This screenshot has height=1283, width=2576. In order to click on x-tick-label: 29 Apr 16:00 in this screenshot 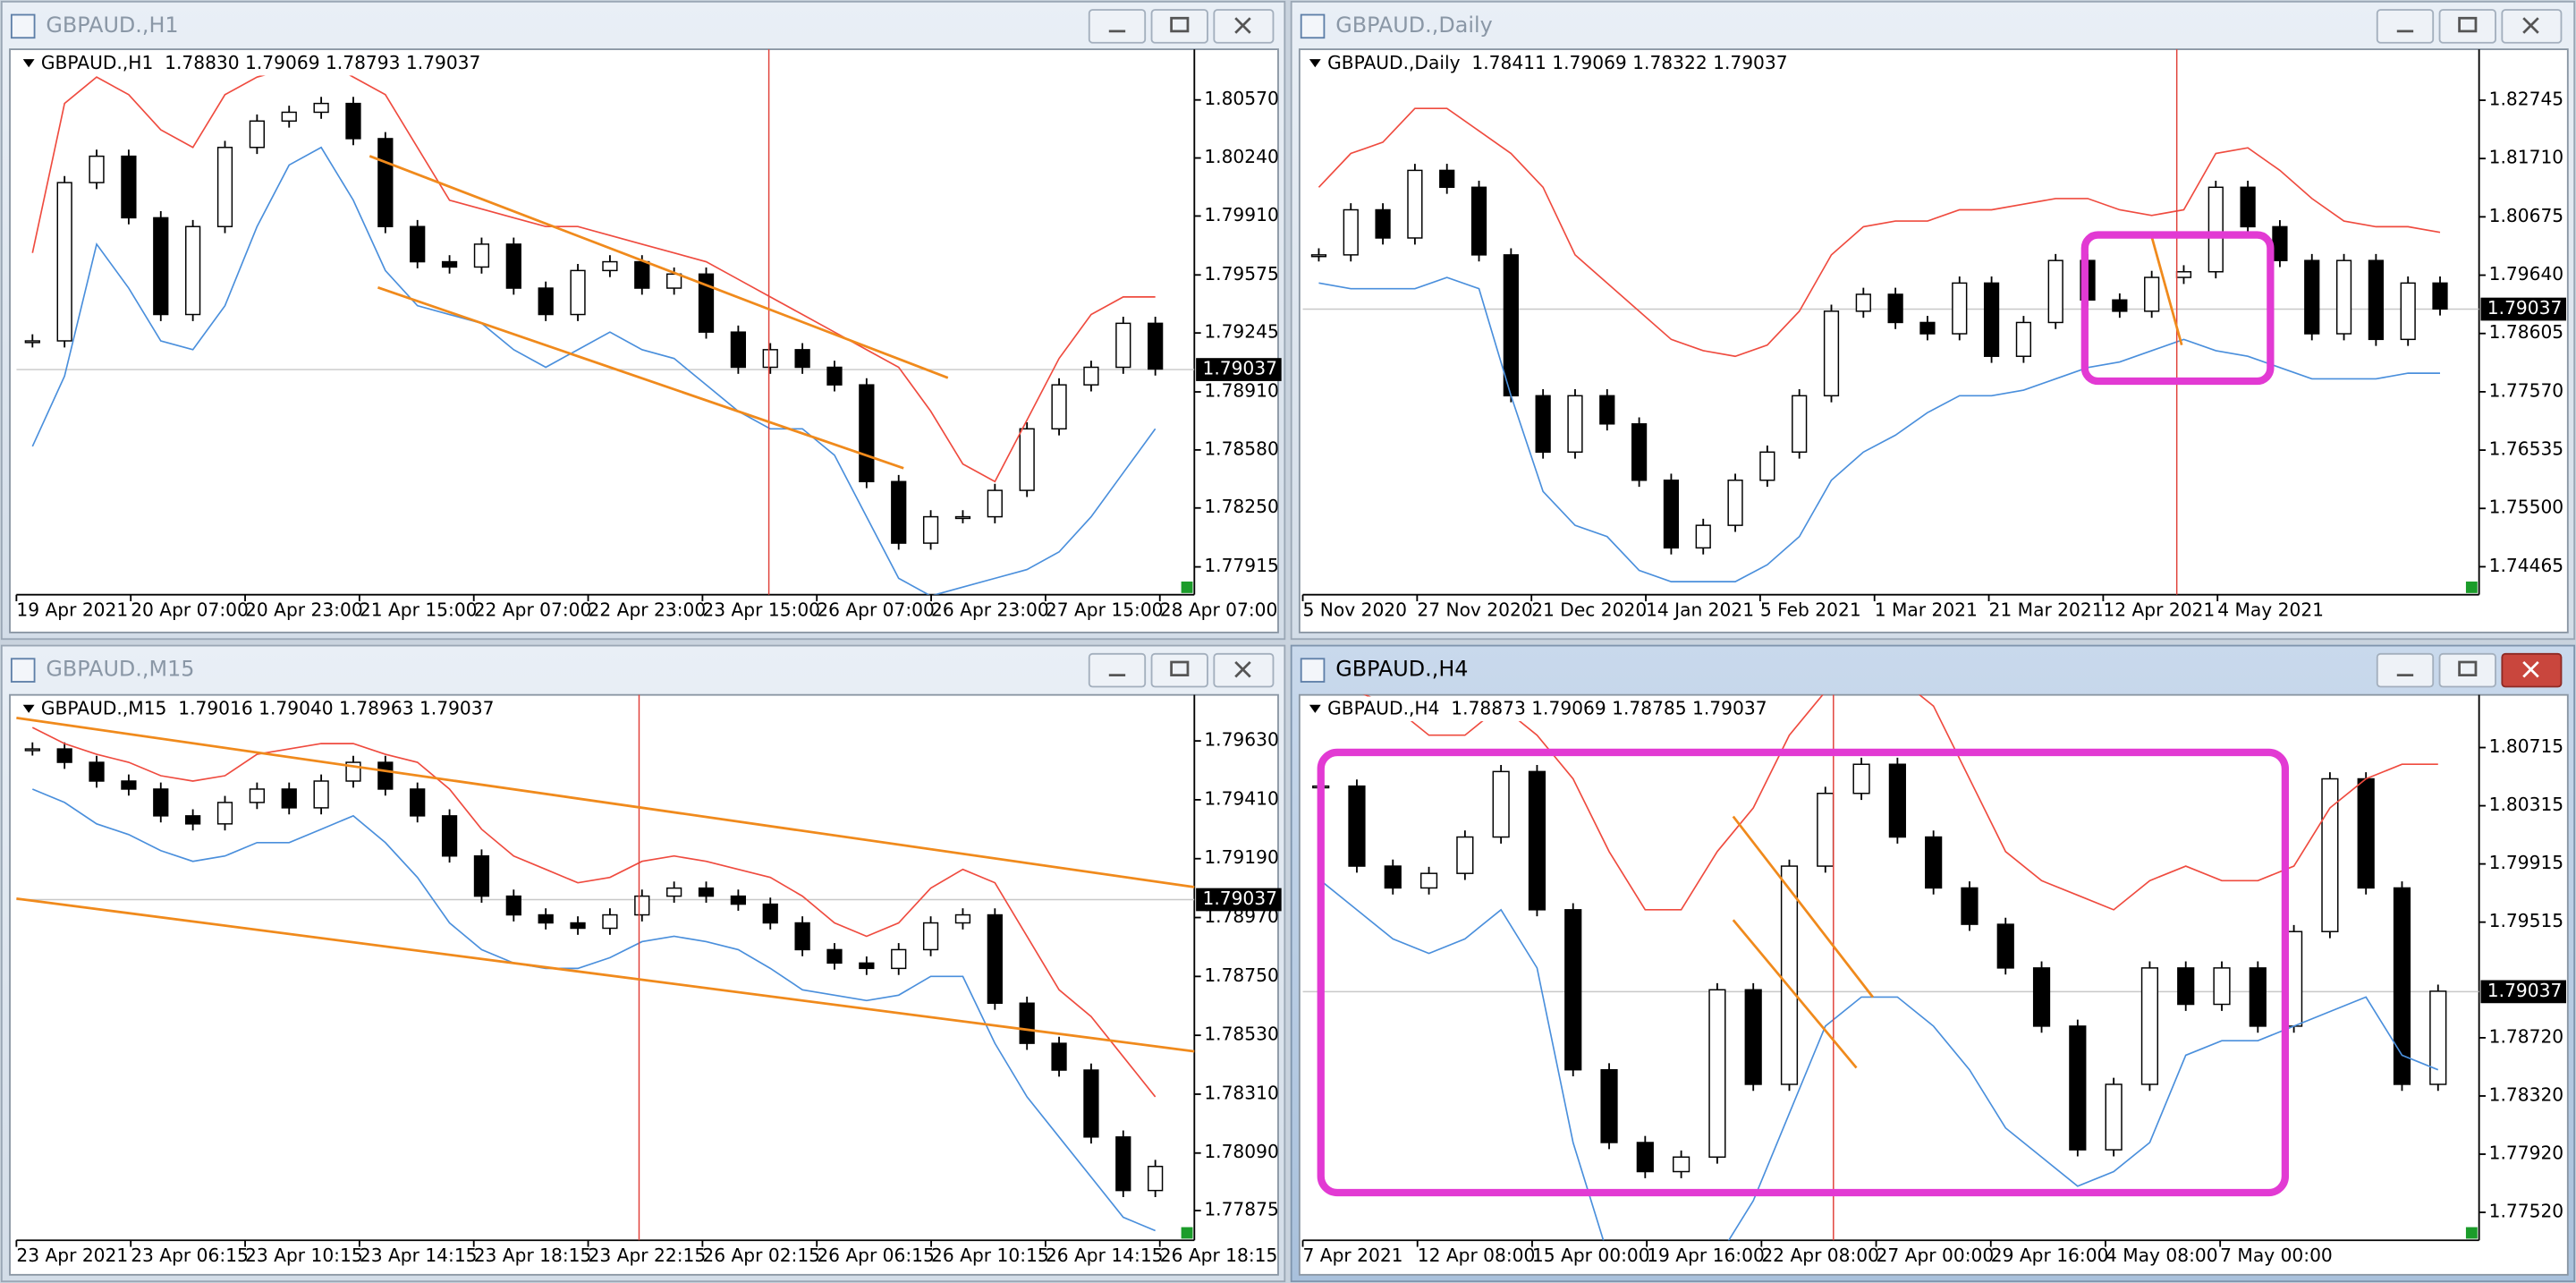, I will do `click(2050, 1255)`.